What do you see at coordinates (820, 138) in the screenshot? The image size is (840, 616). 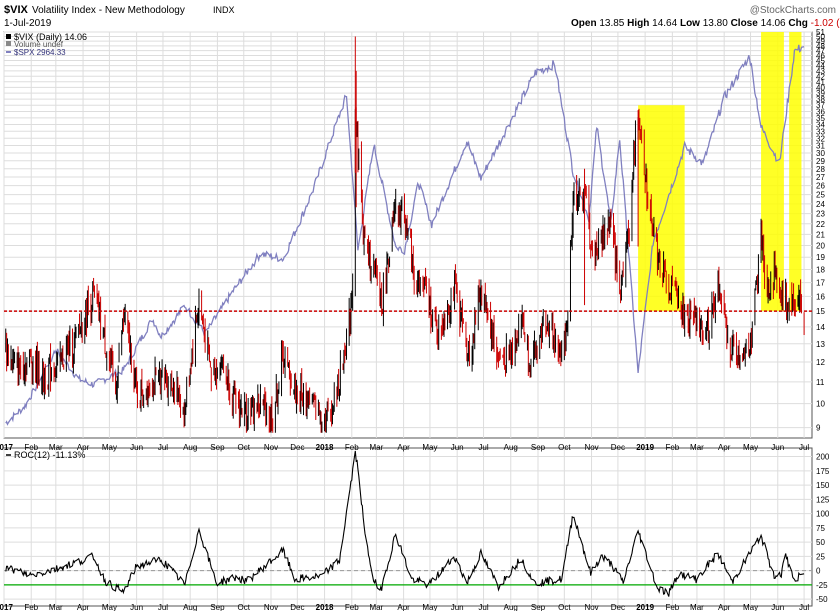 I see `y-tick-label: 32` at bounding box center [820, 138].